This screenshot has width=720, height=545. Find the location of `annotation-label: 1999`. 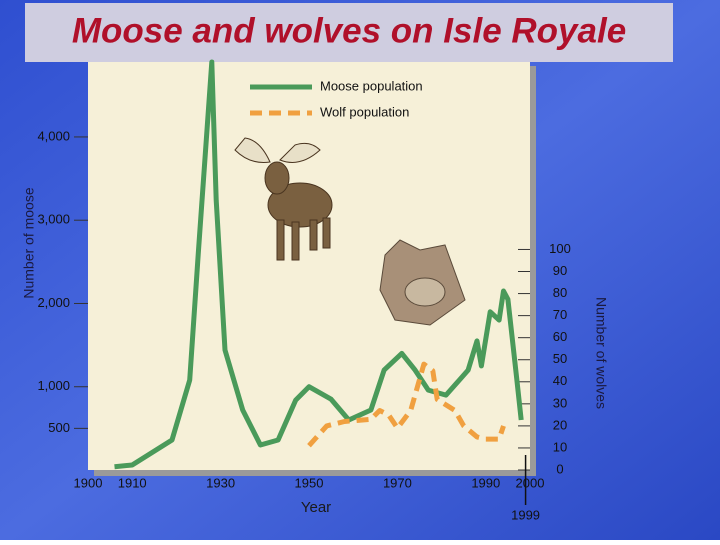

annotation-label: 1999 is located at coordinates (525, 514).